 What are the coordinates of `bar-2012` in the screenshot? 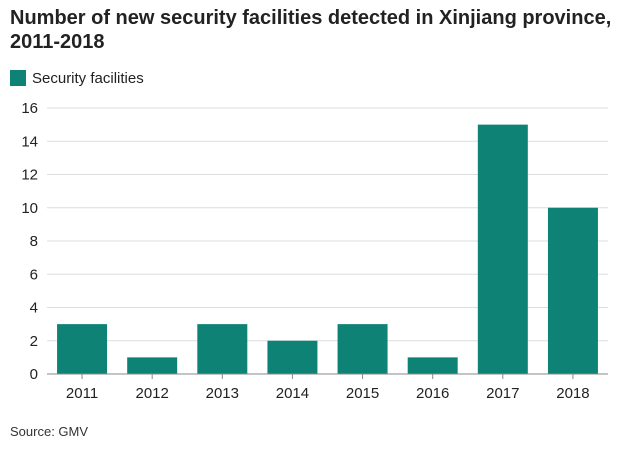 It's located at (152, 365).